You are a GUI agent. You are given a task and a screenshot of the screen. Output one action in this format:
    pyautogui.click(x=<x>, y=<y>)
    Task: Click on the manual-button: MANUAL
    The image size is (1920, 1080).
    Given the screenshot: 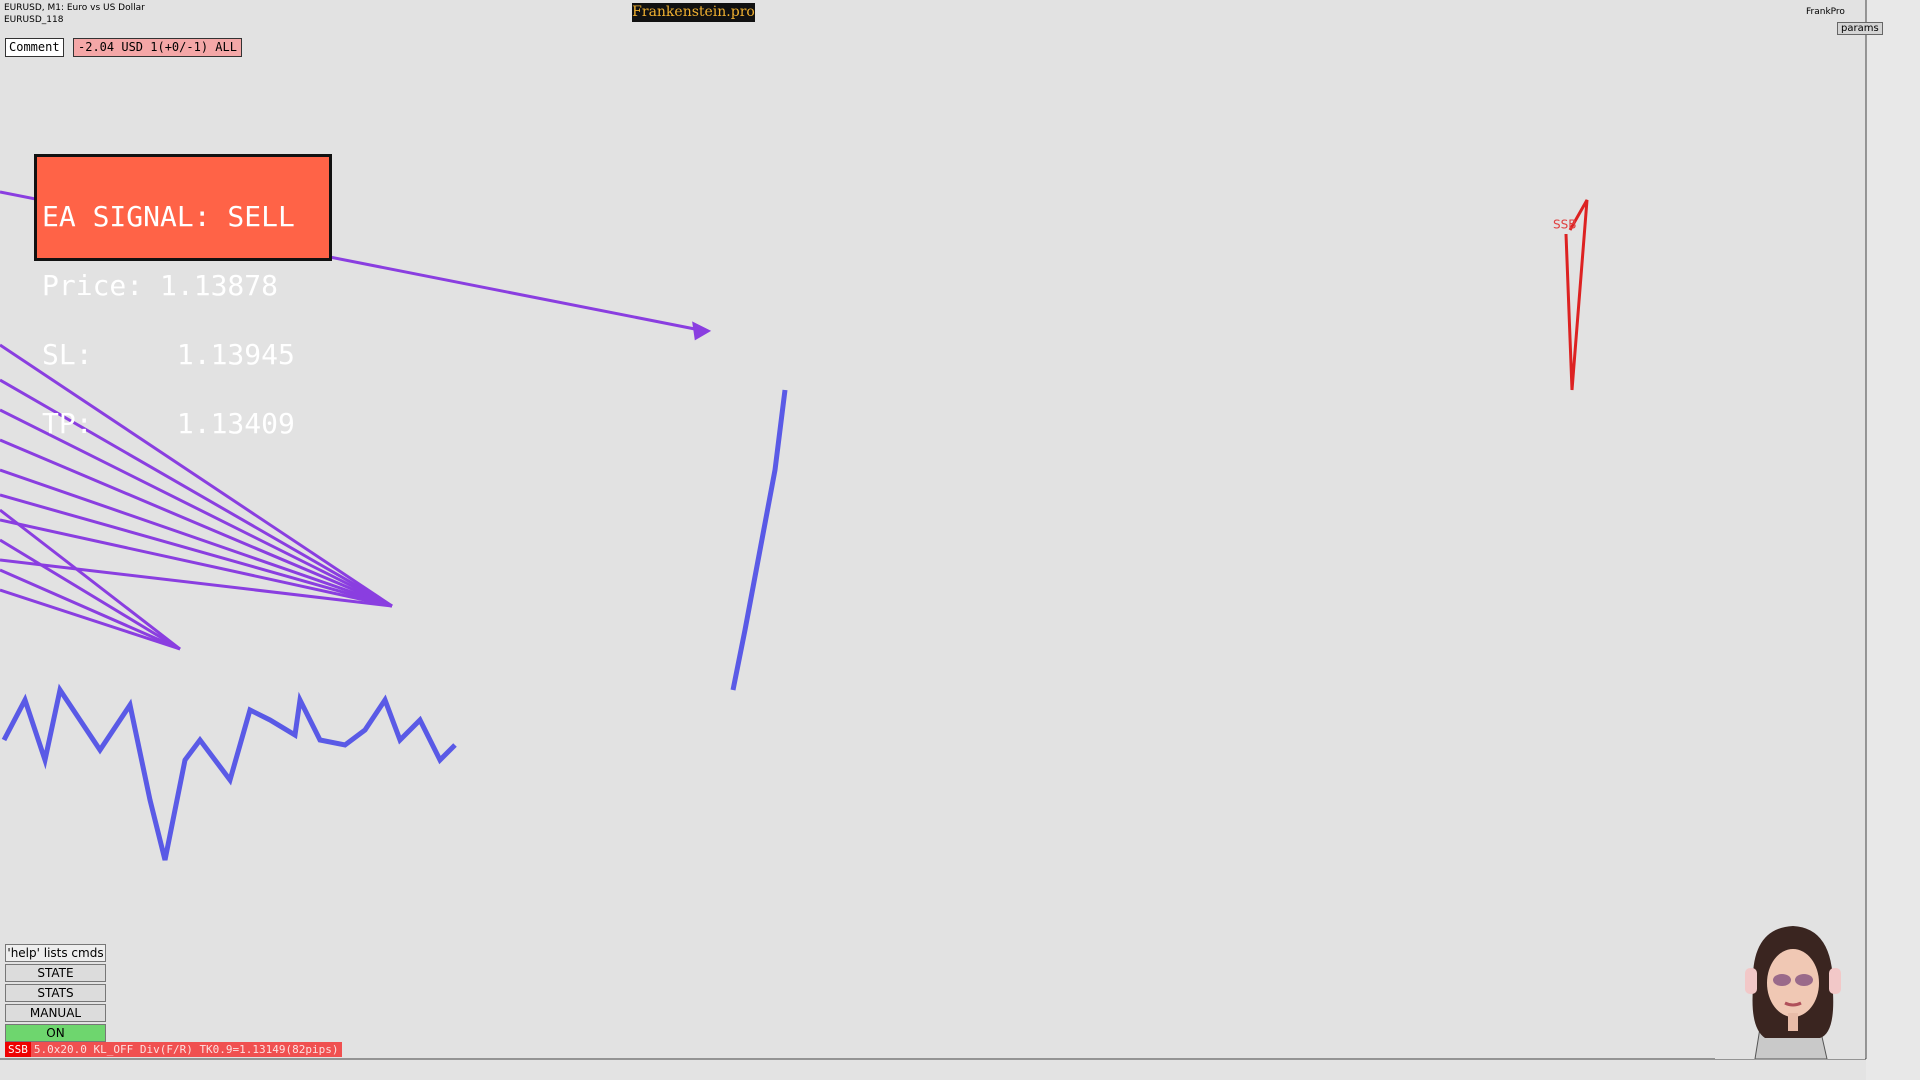 What is the action you would take?
    pyautogui.click(x=55, y=1013)
    